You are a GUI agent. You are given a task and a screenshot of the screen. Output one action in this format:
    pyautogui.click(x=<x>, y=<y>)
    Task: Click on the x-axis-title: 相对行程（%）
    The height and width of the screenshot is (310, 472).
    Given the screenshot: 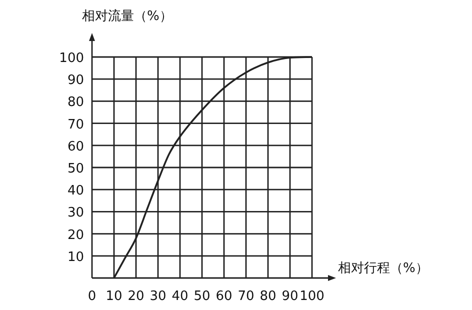 What is the action you would take?
    pyautogui.click(x=383, y=268)
    